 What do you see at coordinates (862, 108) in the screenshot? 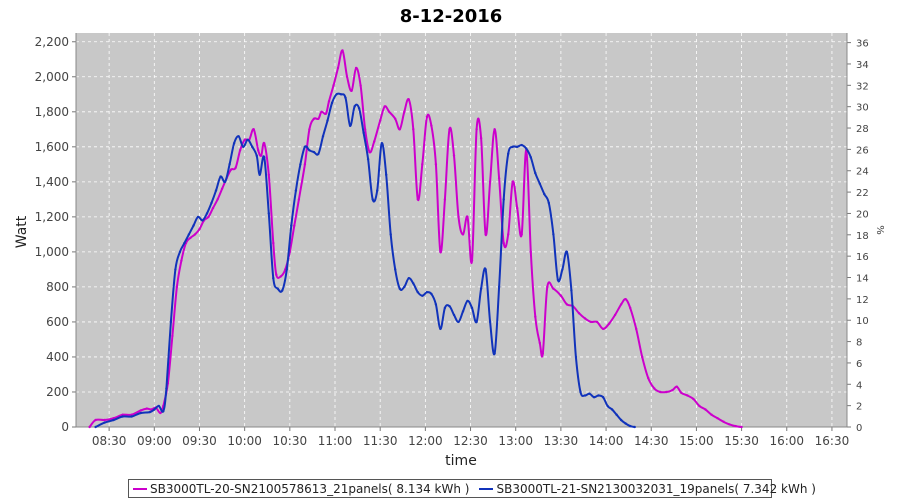
I see `y2-tick-label: 30` at bounding box center [862, 108].